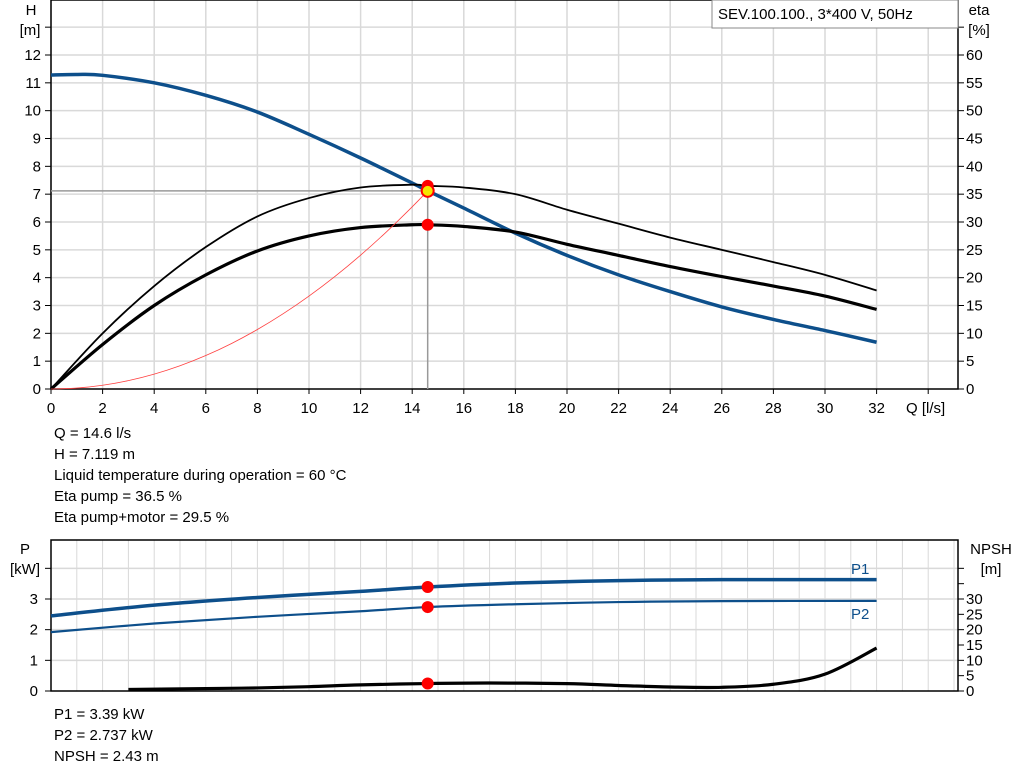 This screenshot has height=781, width=1024. I want to click on readout-p2: P2 = 2.737 kW, so click(103, 735).